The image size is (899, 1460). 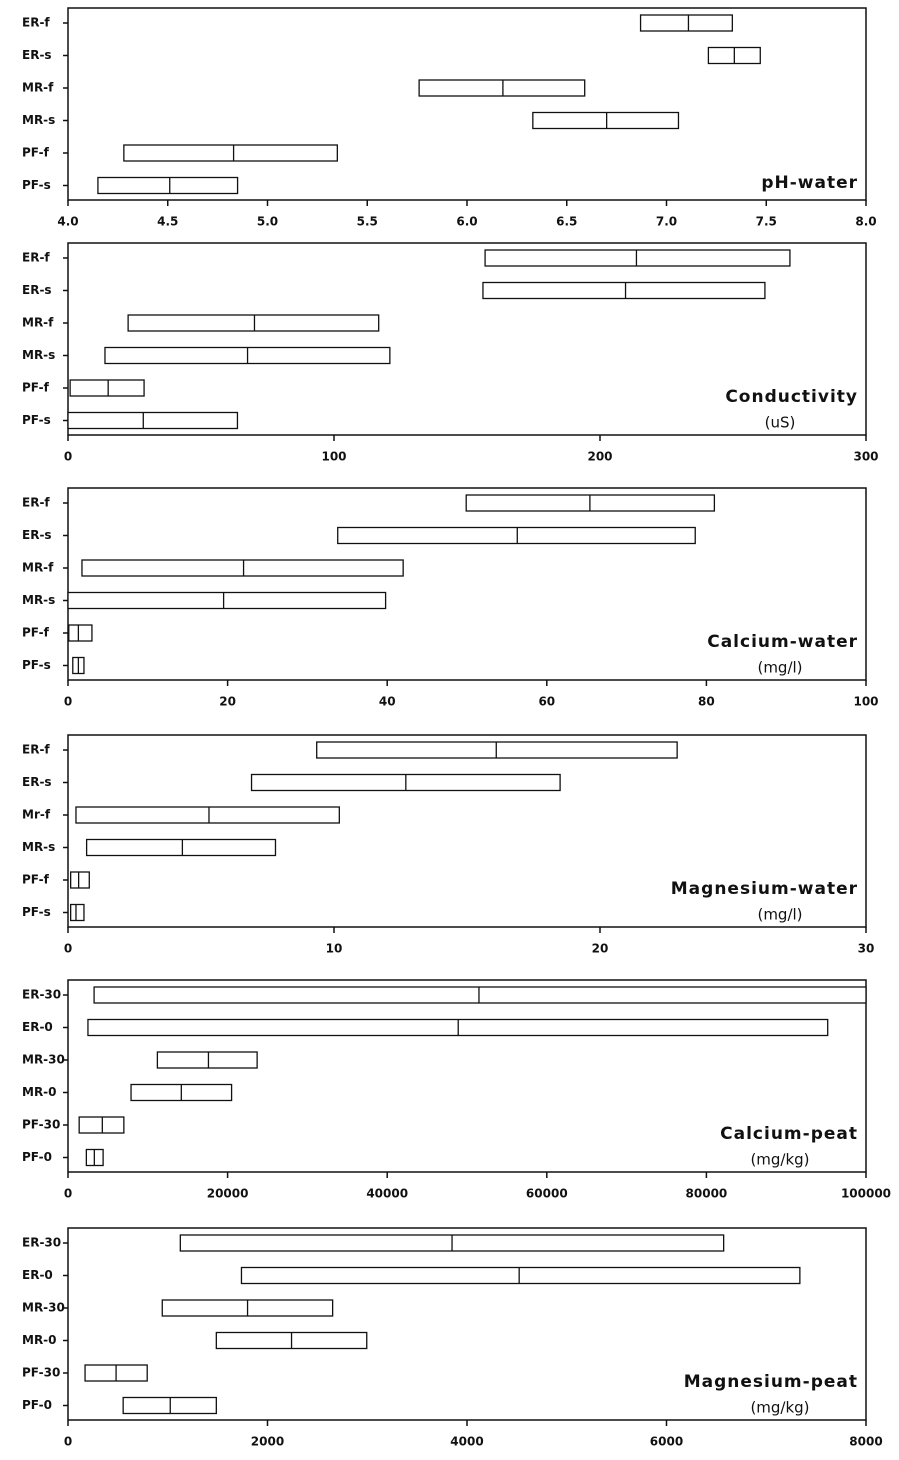 I want to click on x-tick-label: 40000, so click(x=387, y=1194).